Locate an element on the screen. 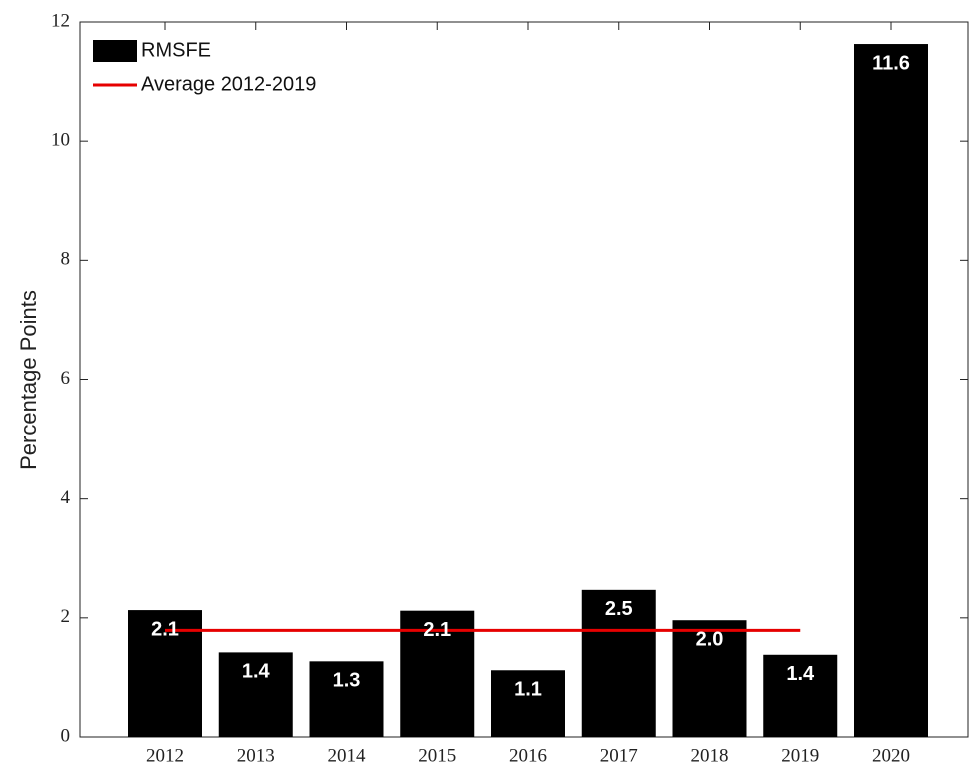  y-tick-label: 4 is located at coordinates (66, 497).